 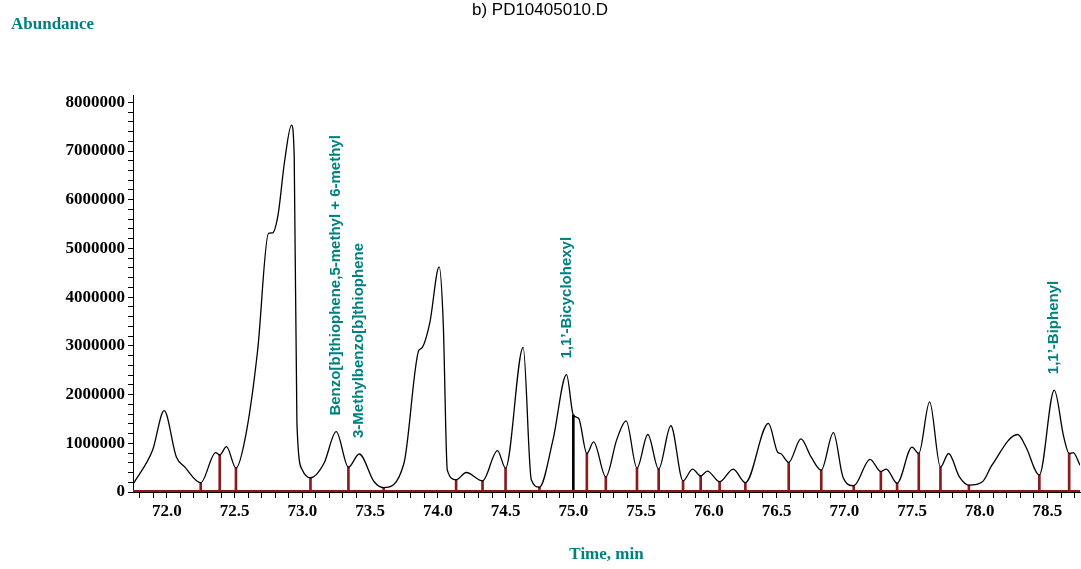 What do you see at coordinates (53, 24) in the screenshot?
I see `y-axis-title: Abundance` at bounding box center [53, 24].